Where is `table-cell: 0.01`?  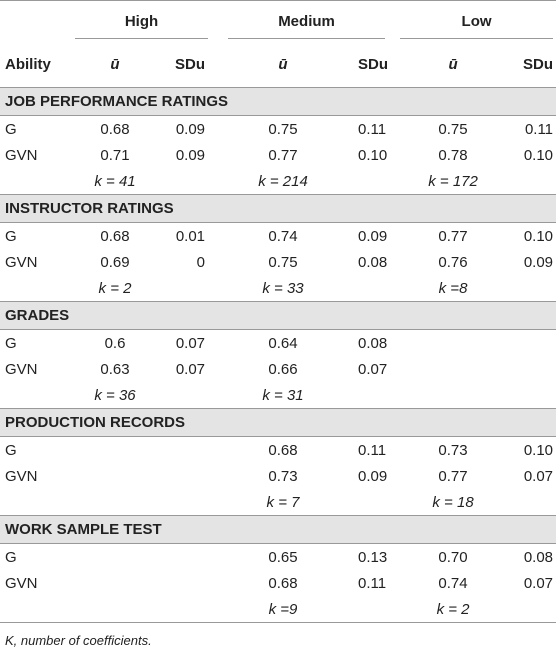 table-cell: 0.01 is located at coordinates (190, 236).